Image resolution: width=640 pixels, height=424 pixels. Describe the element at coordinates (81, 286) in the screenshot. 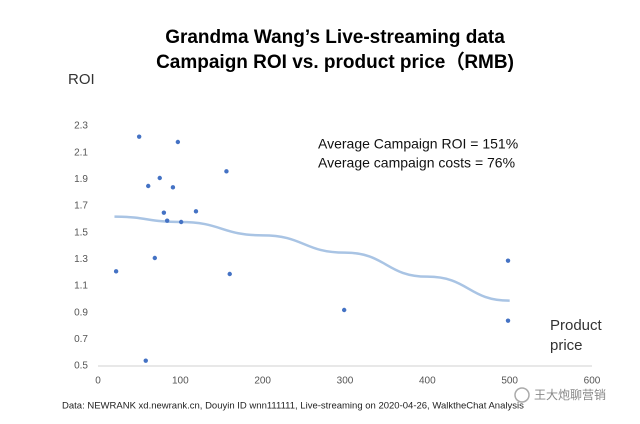

I see `y-tick-label: 1.1` at that location.